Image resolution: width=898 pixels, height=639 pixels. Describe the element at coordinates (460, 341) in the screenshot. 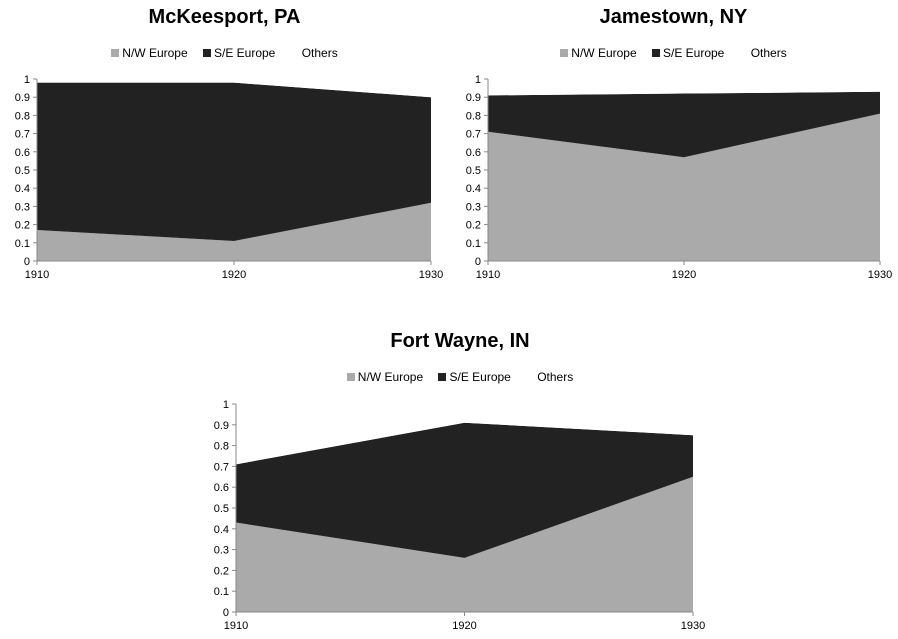

I see `chart-title: Fort Wayne, IN` at that location.